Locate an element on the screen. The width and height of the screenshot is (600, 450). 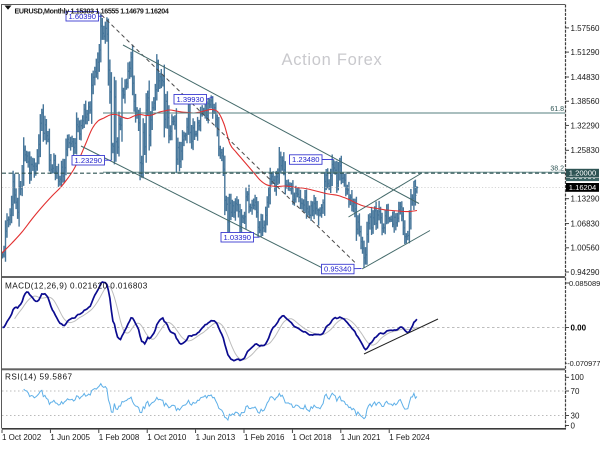
svg-text: 1.25830 is located at coordinates (585, 150).